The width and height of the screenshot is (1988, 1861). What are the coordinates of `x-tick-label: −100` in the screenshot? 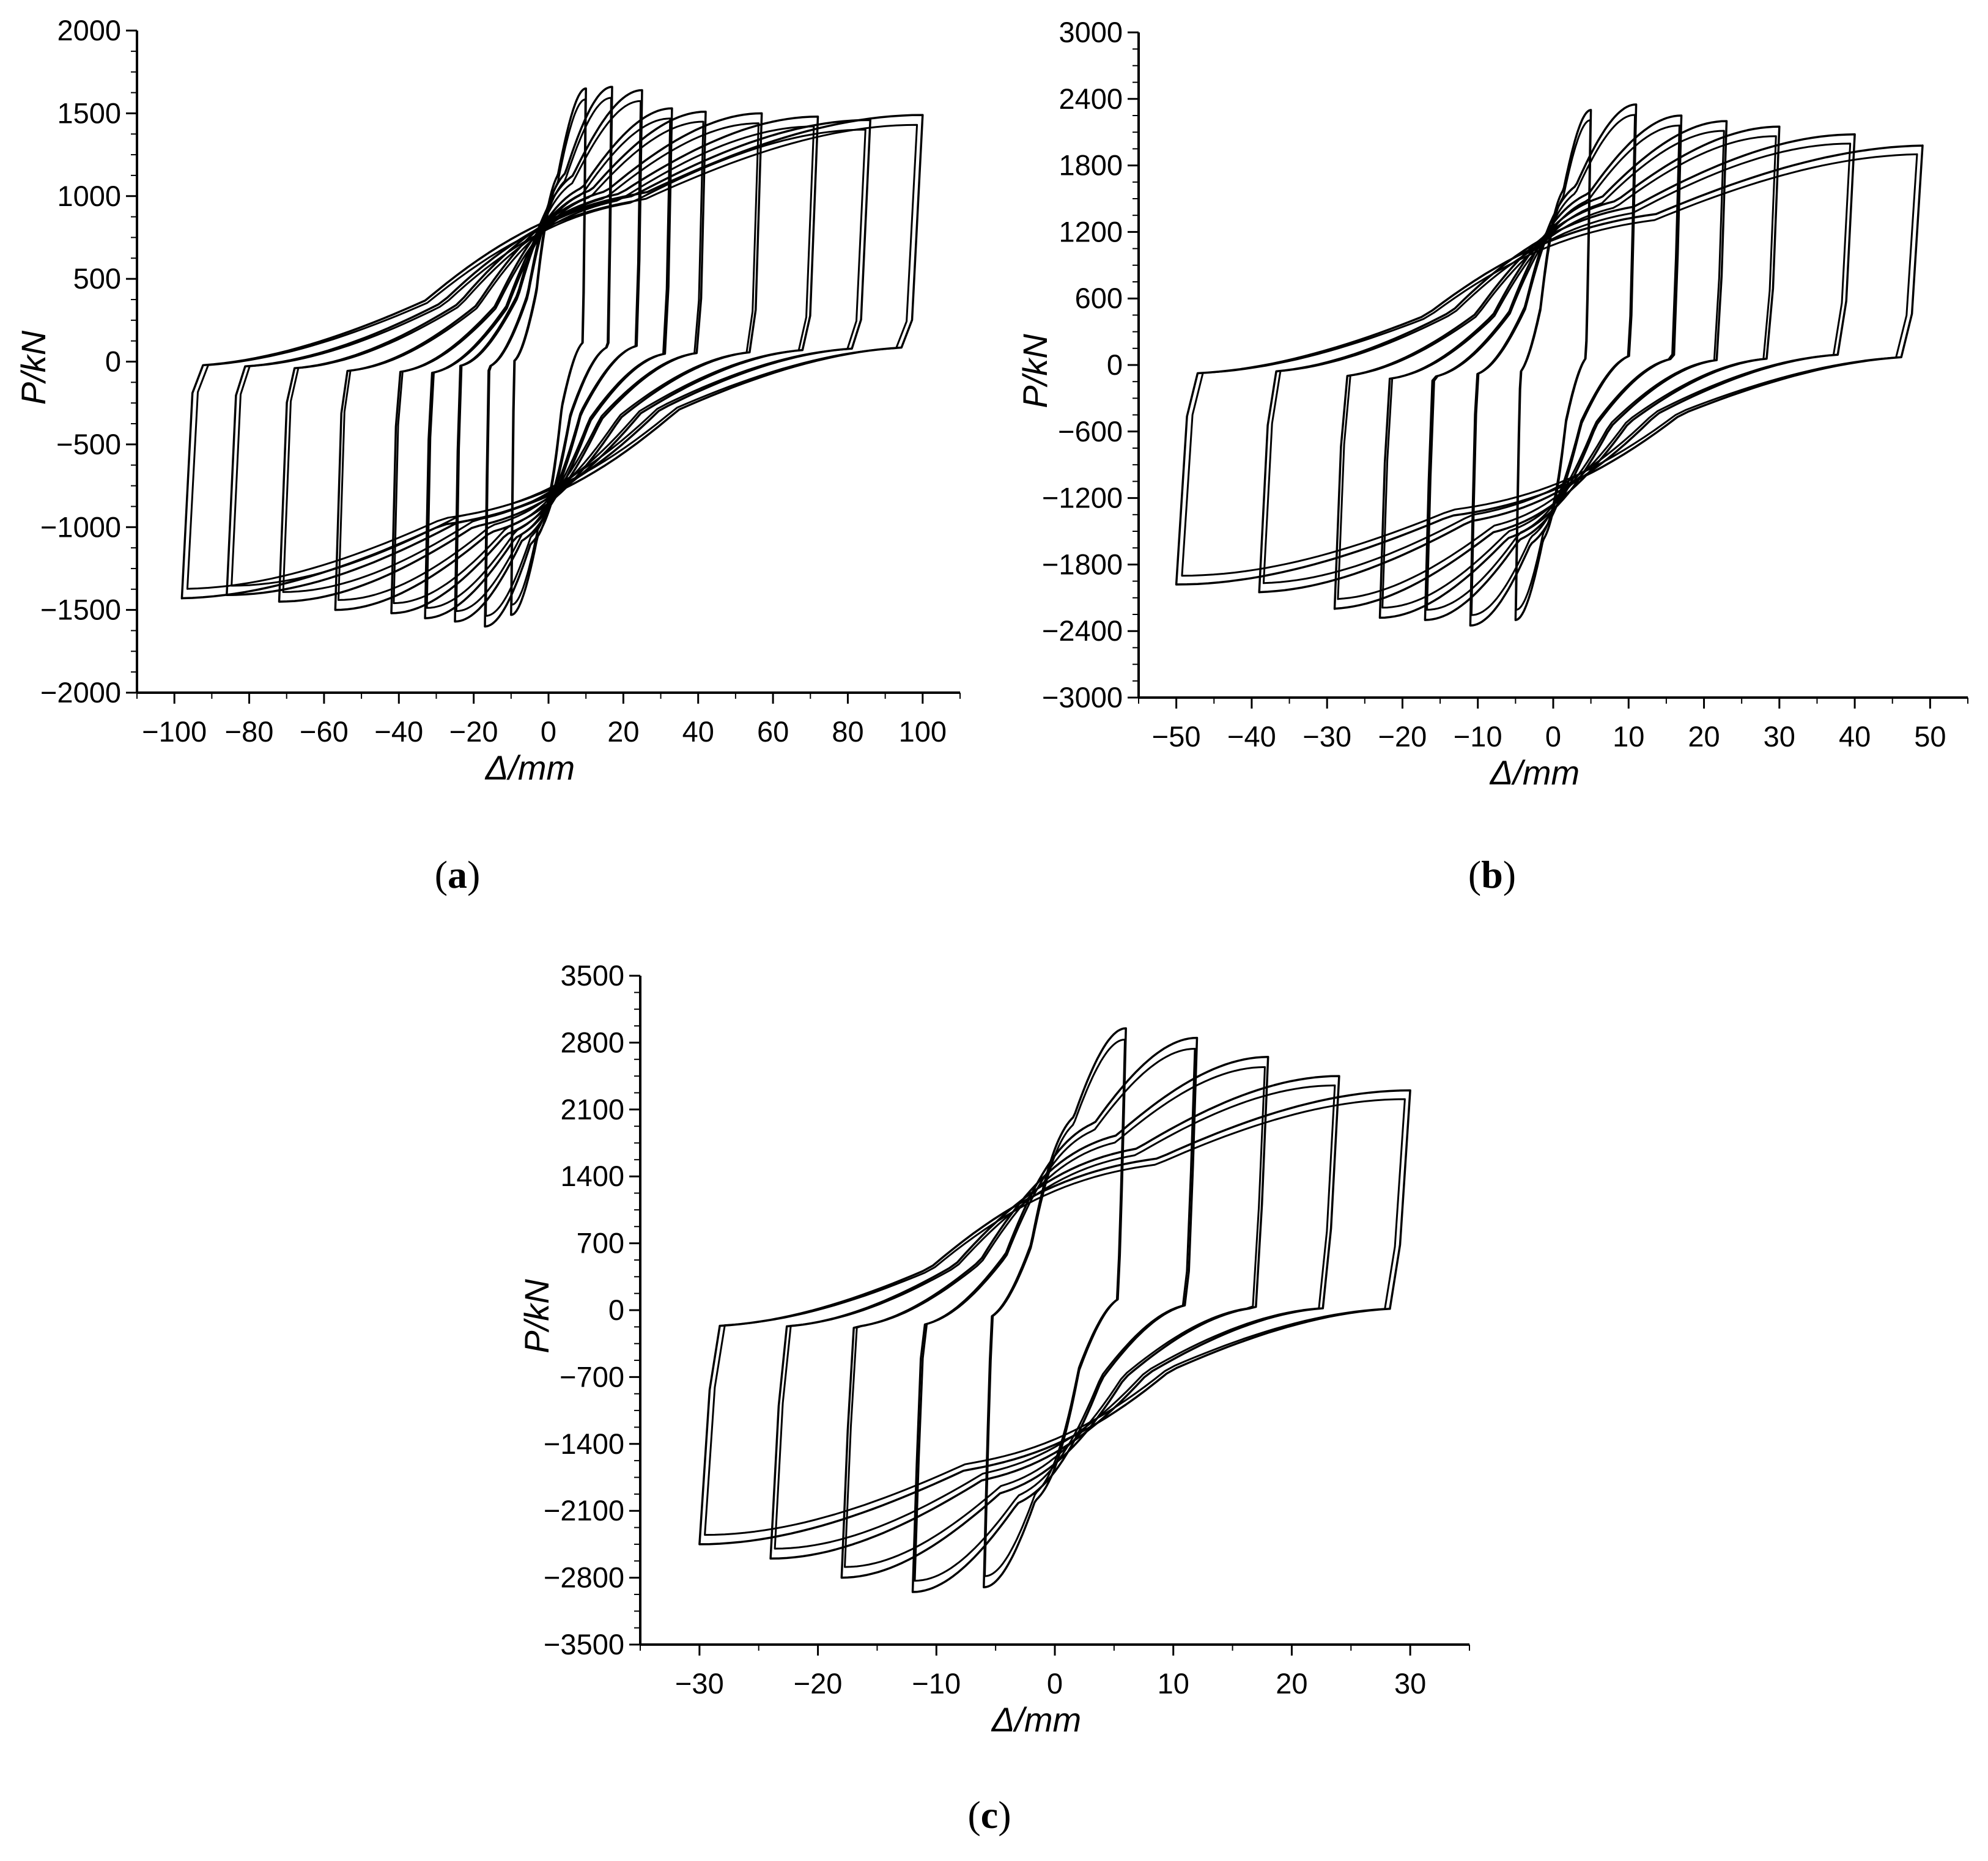 It's located at (174, 732).